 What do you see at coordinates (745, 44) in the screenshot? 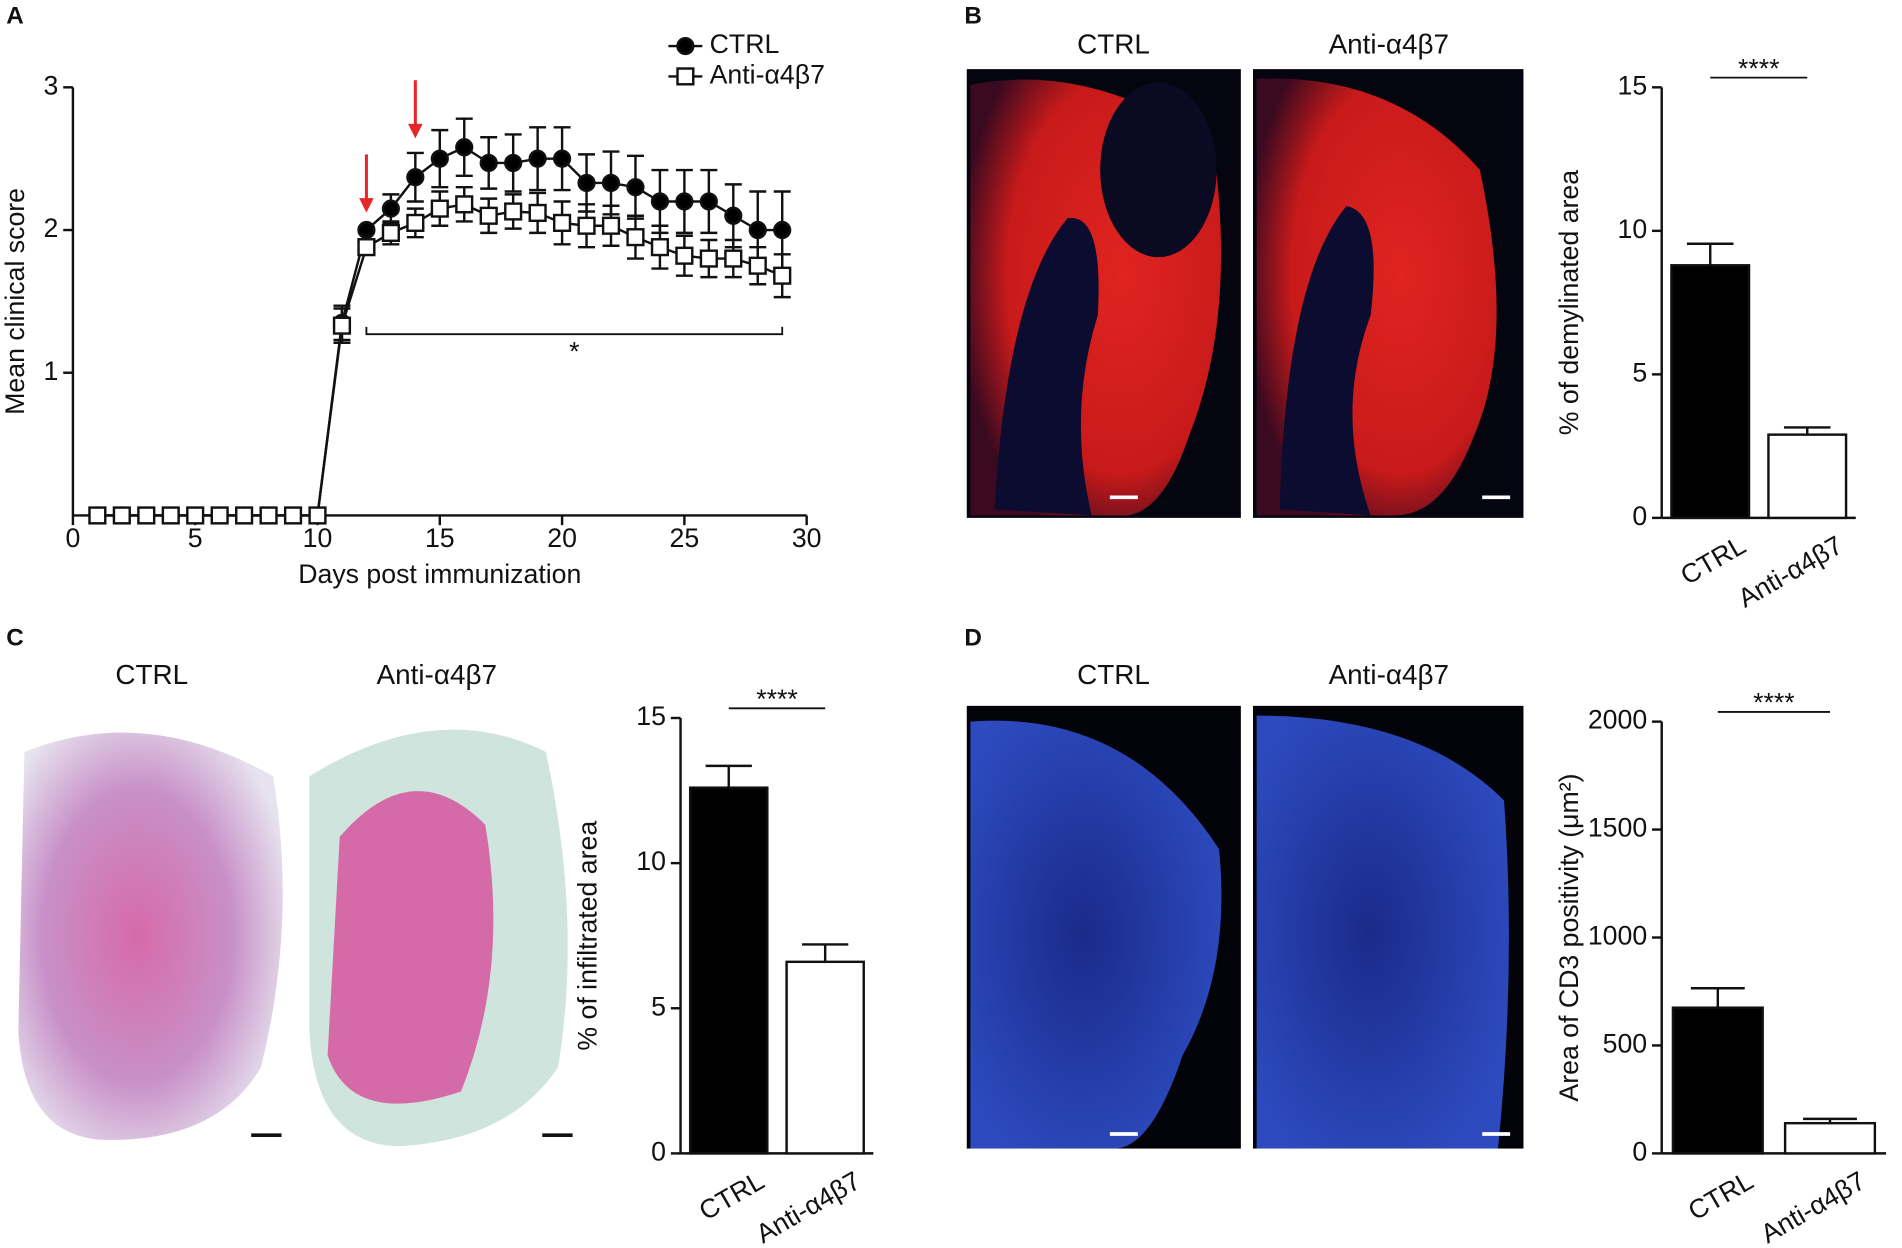
I see `legend-label: CTRL` at bounding box center [745, 44].